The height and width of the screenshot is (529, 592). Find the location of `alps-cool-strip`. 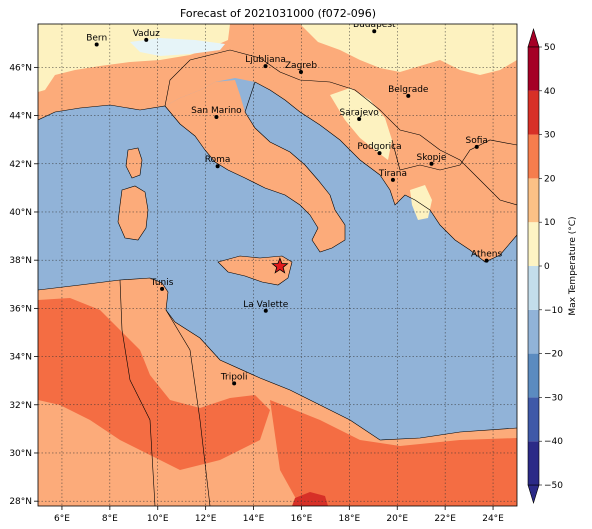

alps-cool-strip is located at coordinates (177, 47).